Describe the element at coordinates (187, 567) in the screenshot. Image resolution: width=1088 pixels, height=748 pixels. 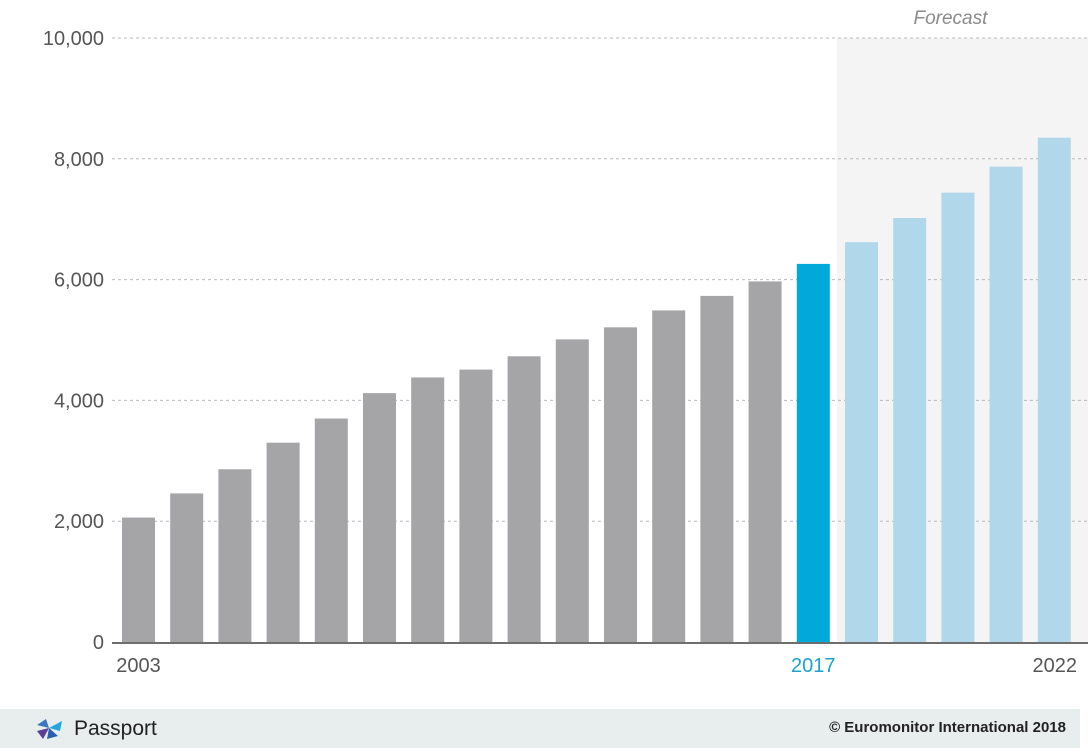
I see `bar-2004` at that location.